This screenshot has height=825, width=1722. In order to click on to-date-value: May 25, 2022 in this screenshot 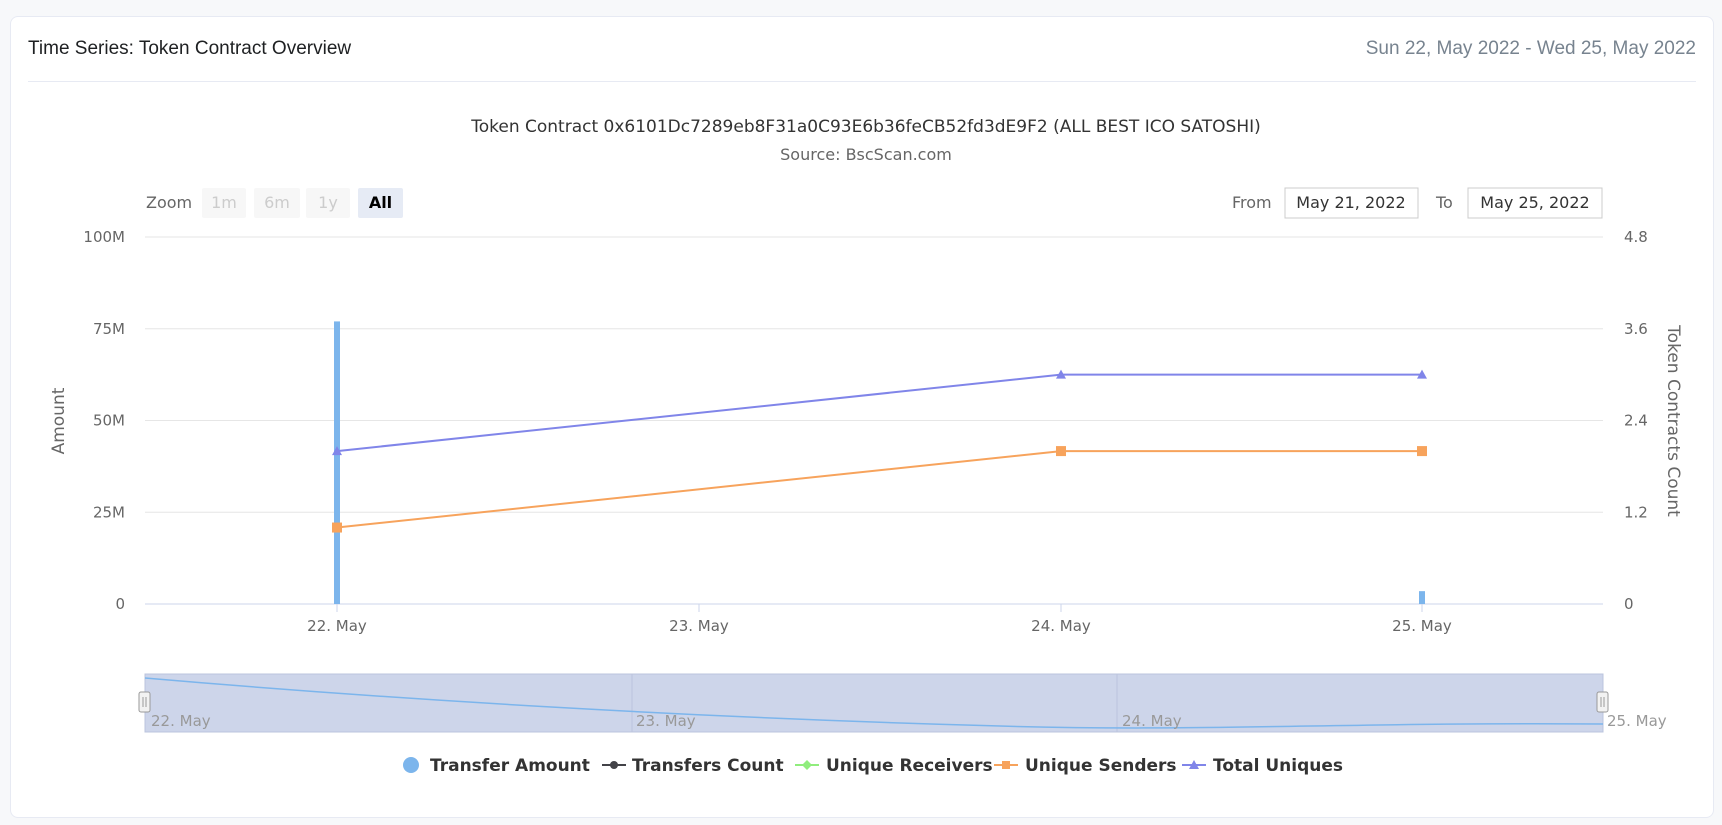, I will do `click(1534, 202)`.